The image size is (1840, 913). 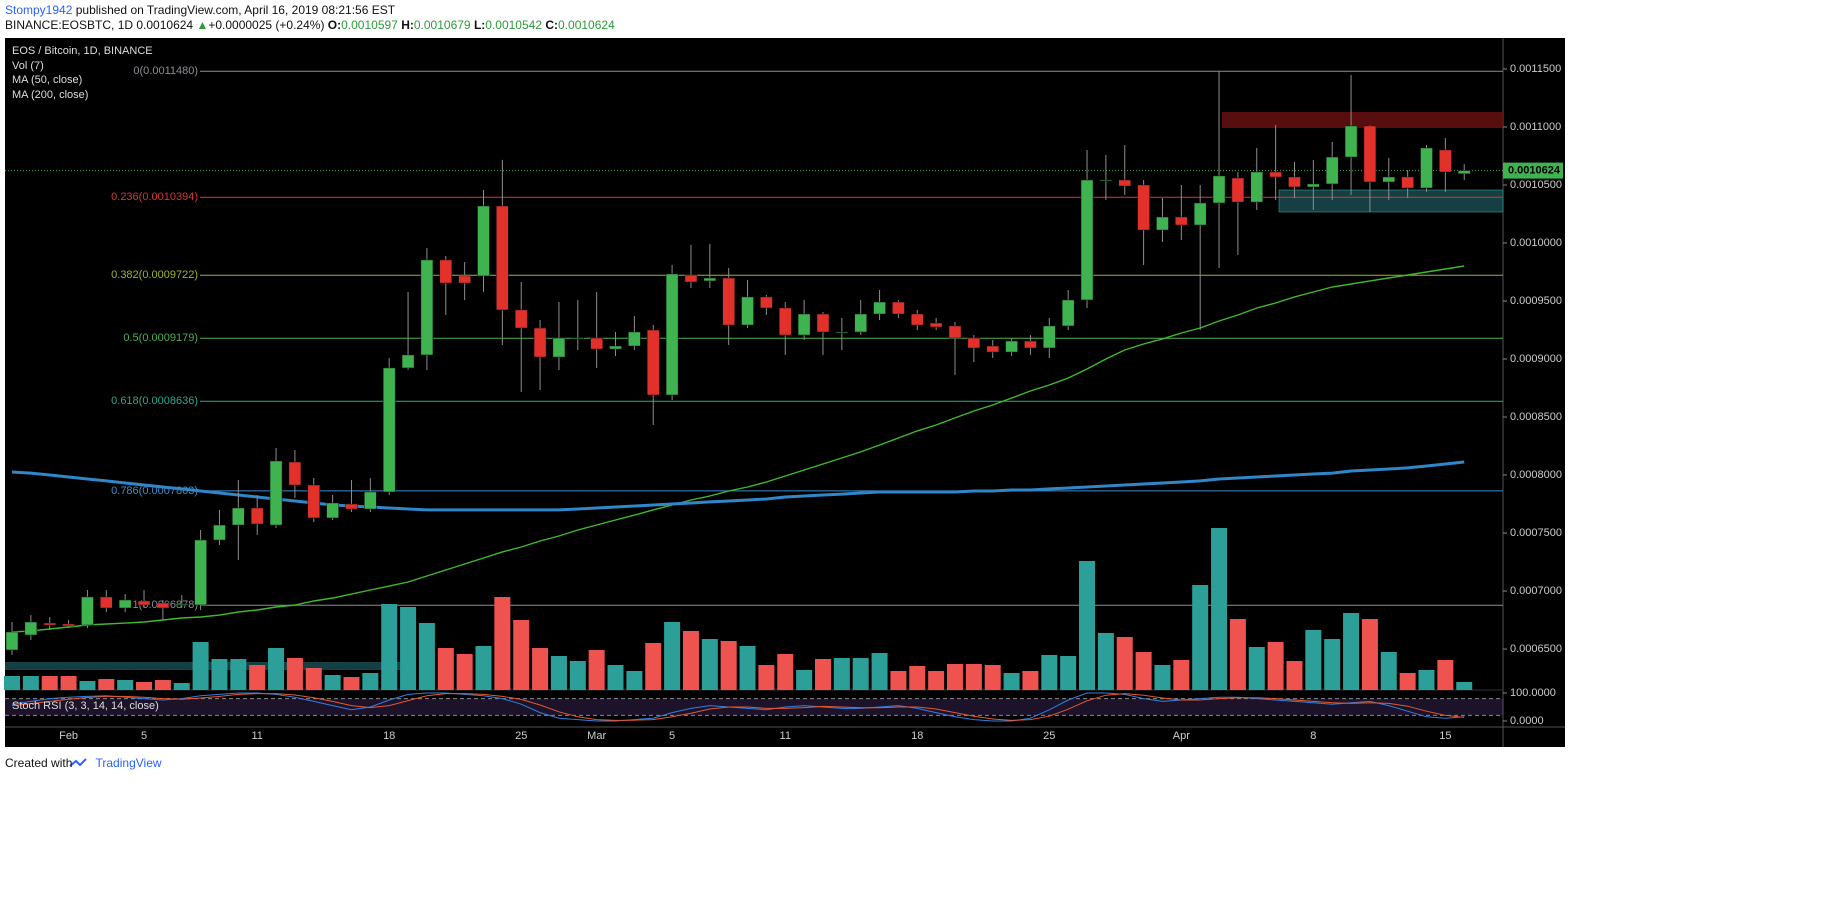 I want to click on y-tick-label: 0.0006500, so click(x=1536, y=649).